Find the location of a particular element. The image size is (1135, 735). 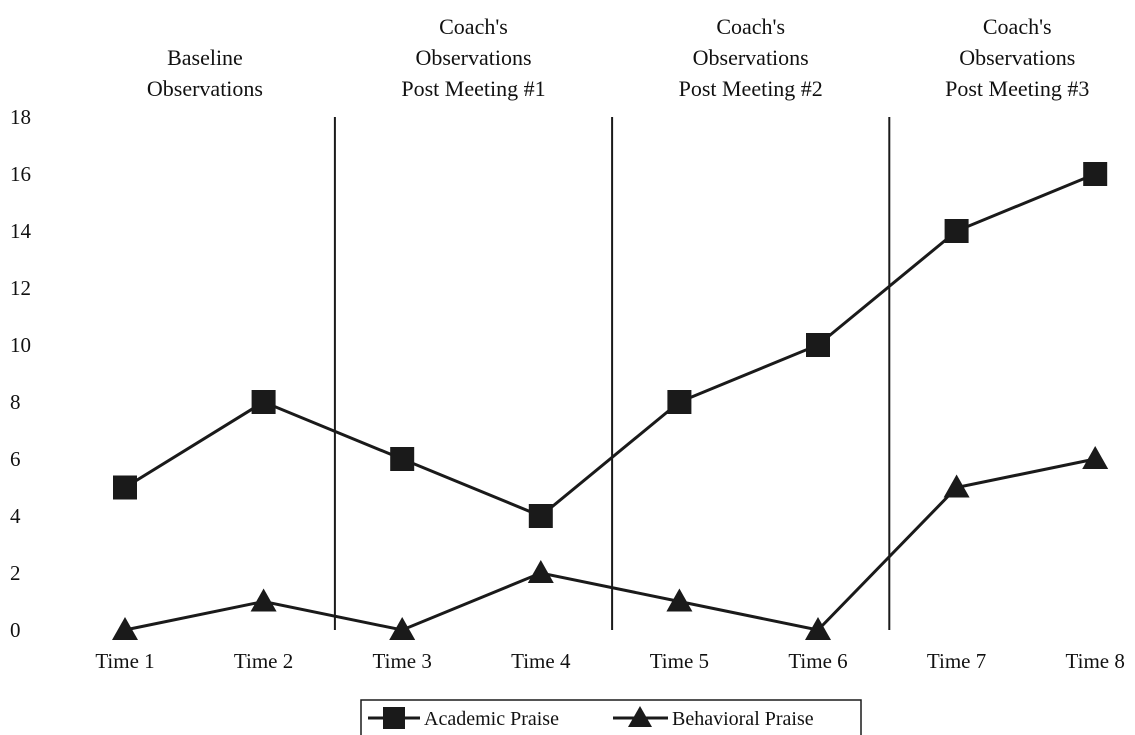

x-tick-label-2: Time 2 is located at coordinates (263, 661).